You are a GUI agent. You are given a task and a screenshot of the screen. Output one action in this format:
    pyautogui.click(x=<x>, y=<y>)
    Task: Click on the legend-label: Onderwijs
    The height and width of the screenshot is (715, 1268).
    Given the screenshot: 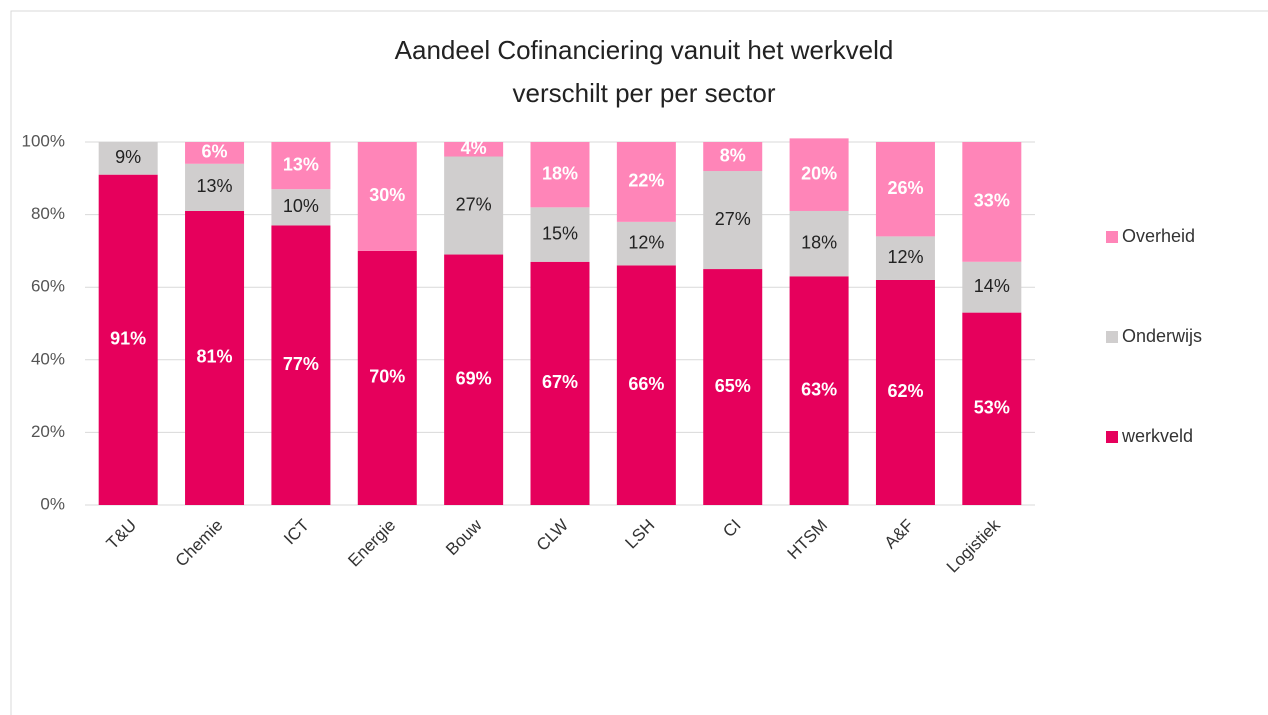 What is the action you would take?
    pyautogui.click(x=1162, y=336)
    